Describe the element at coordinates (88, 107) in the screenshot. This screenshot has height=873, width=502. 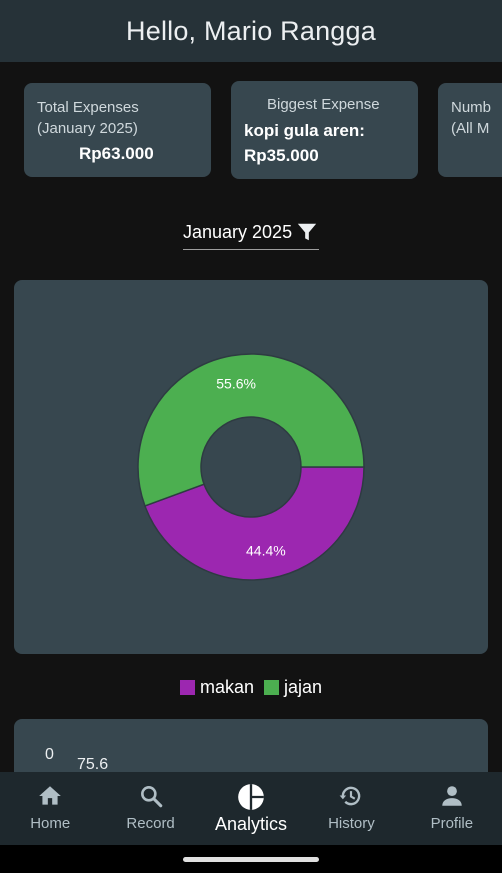
I see `total-expenses-label: Total Expenses` at that location.